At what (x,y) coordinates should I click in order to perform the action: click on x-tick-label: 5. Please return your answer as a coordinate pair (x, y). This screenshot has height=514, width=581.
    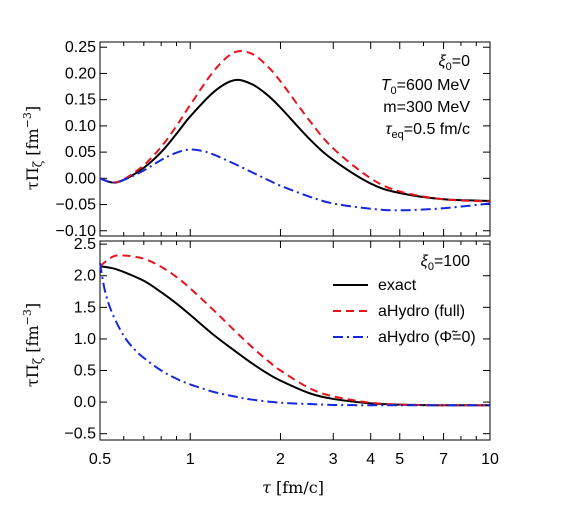
    Looking at the image, I should click on (399, 459).